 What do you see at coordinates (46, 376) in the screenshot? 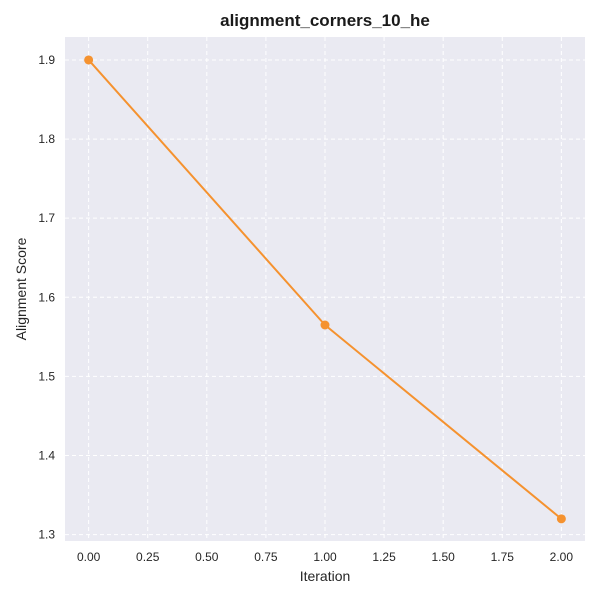
I see `y-tick-label: 1.5` at bounding box center [46, 376].